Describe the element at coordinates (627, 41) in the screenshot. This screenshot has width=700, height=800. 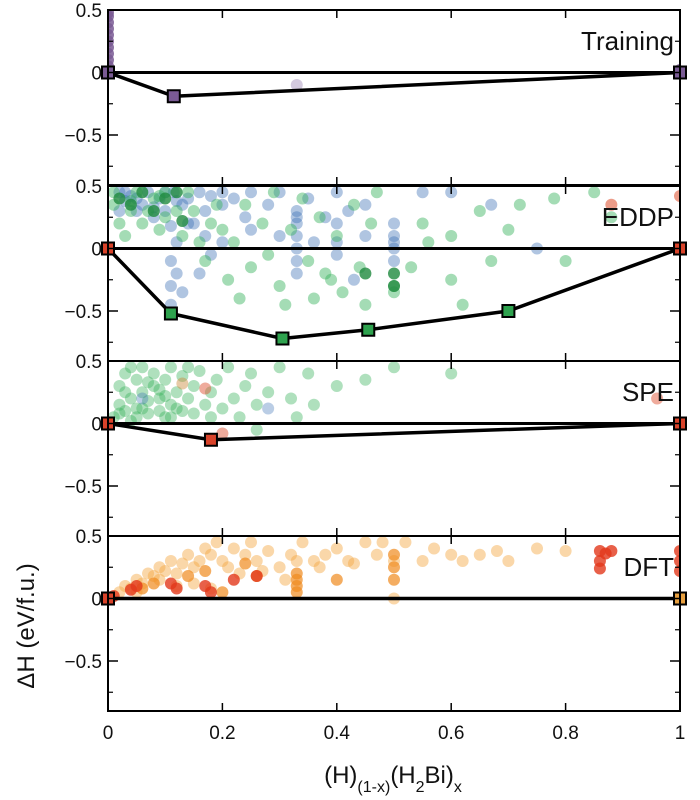
I see `panel-label-training: Training` at that location.